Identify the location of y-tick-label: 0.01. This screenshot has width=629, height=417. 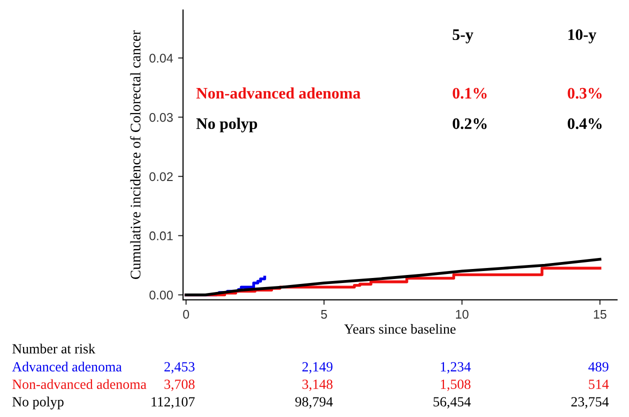
(161, 235).